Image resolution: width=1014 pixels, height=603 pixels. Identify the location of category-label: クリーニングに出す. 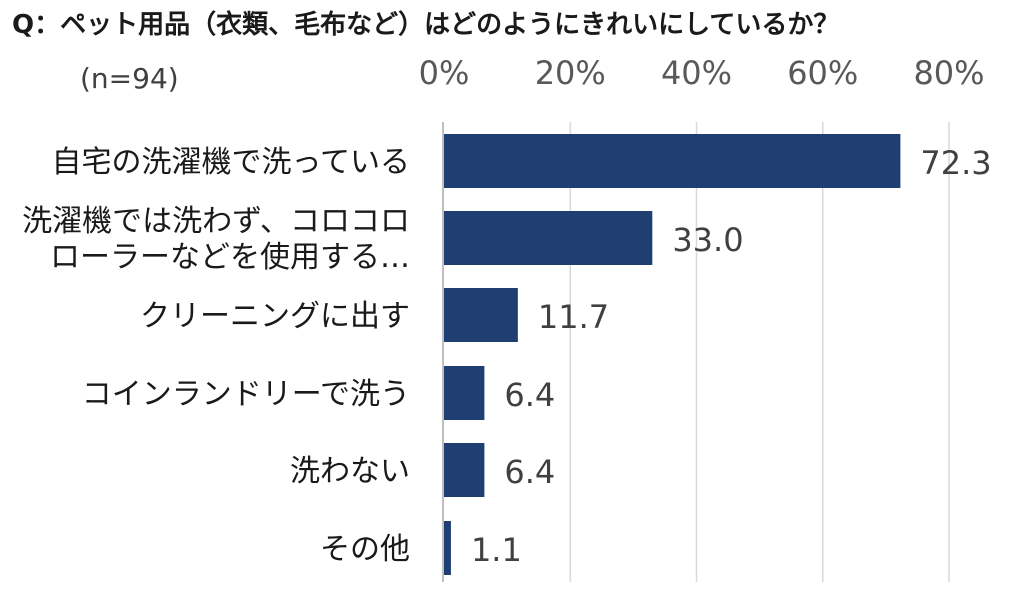
(275, 316).